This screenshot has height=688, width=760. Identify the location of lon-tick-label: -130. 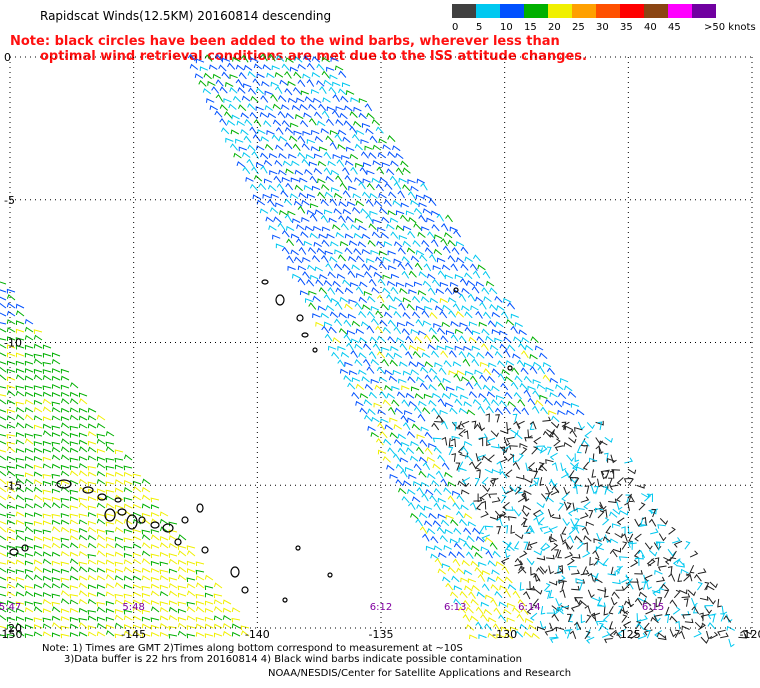
(504, 634).